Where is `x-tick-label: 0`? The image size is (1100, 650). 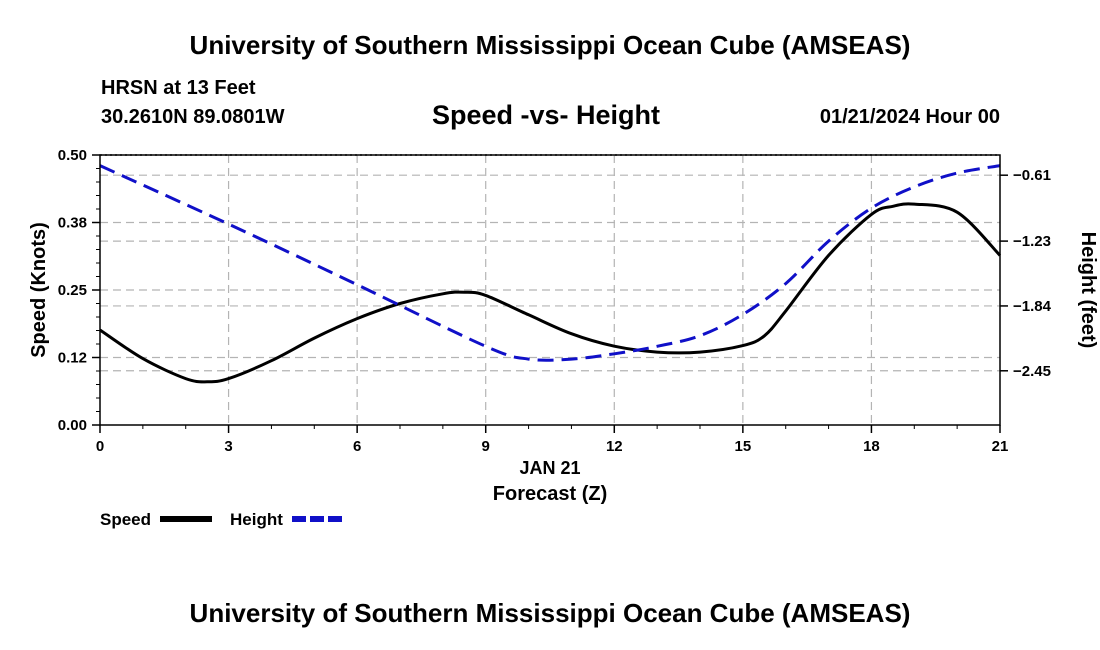
x-tick-label: 0 is located at coordinates (100, 446).